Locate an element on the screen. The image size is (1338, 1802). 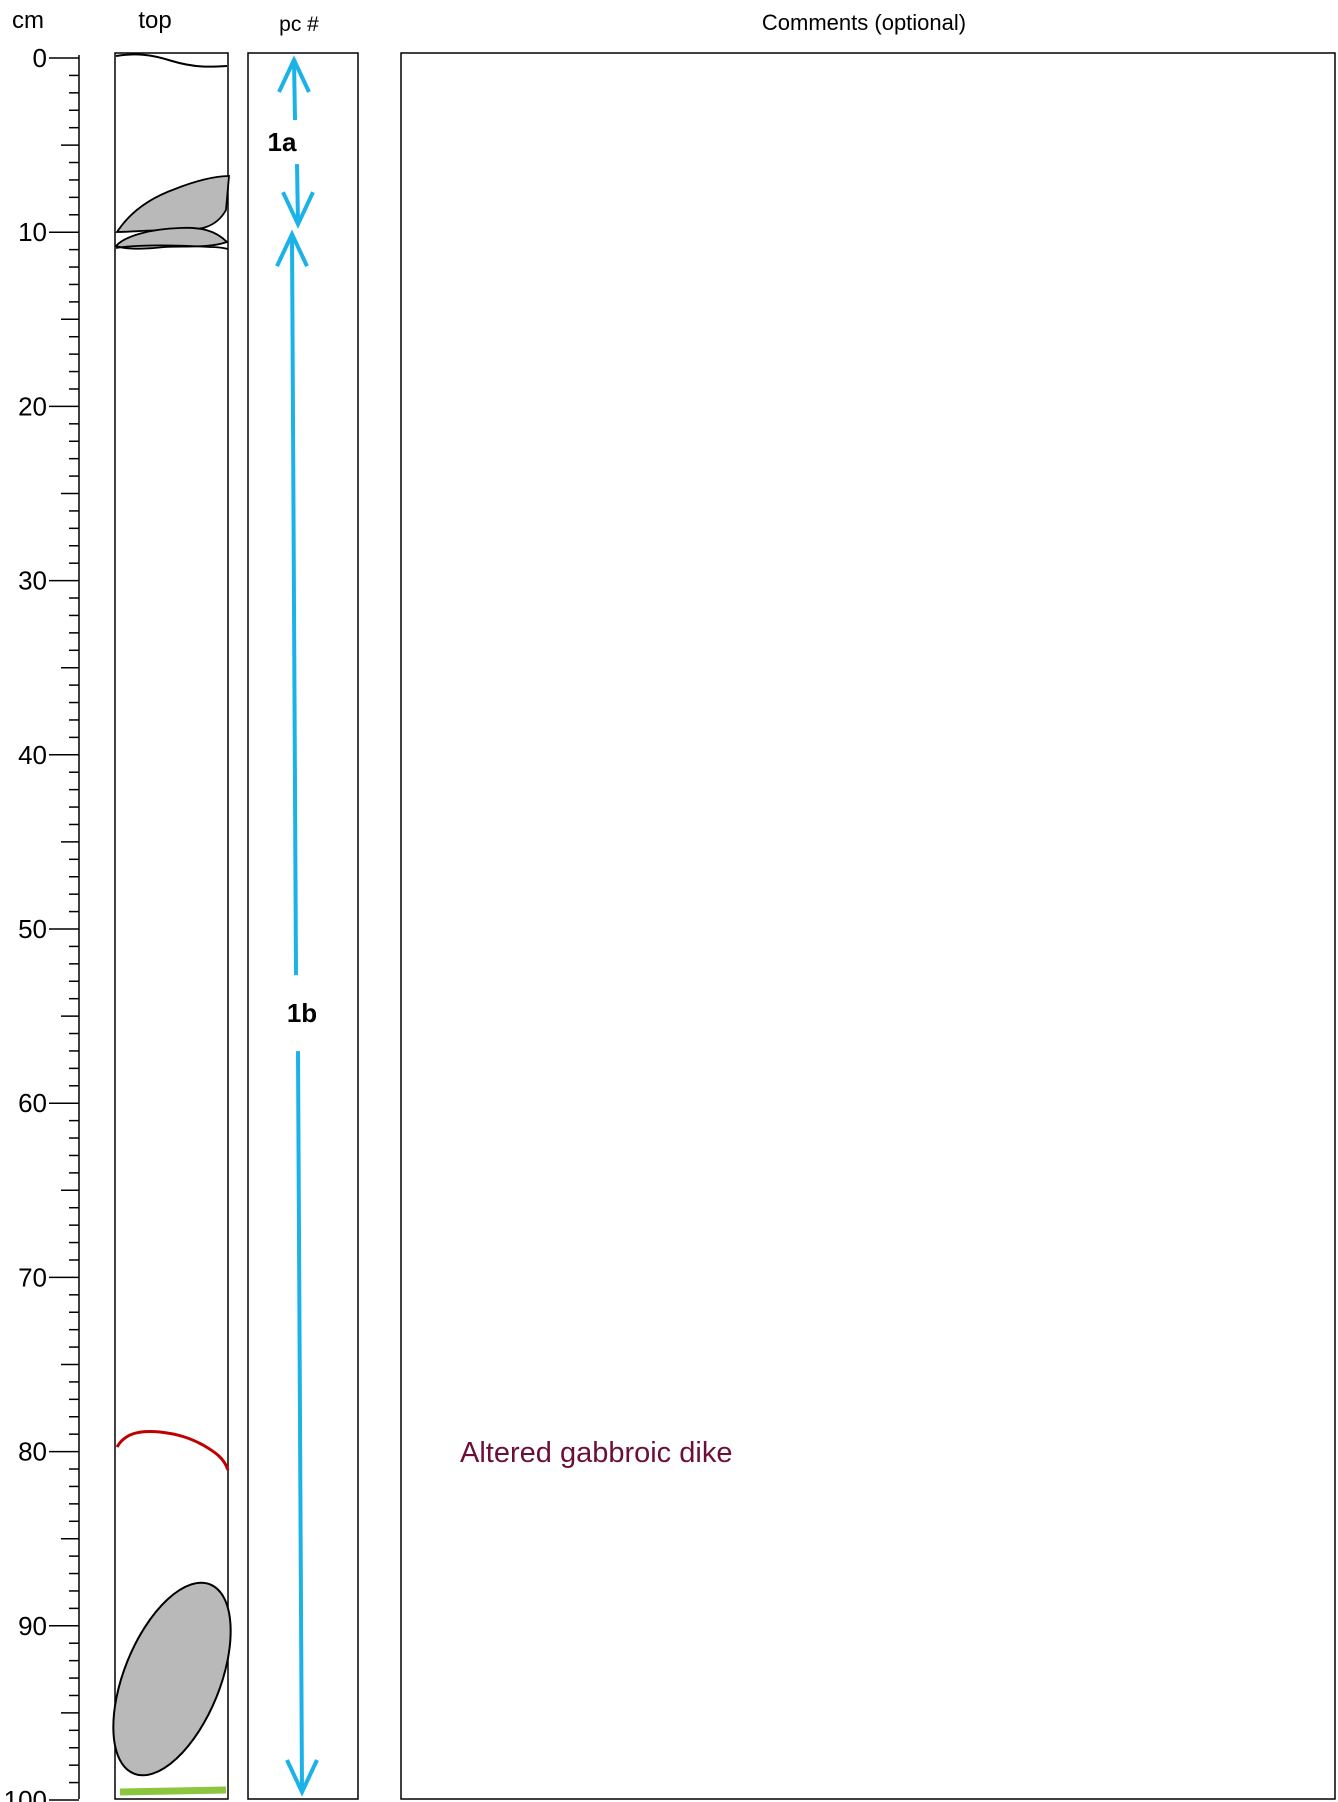
piece-label: 1a is located at coordinates (282, 142).